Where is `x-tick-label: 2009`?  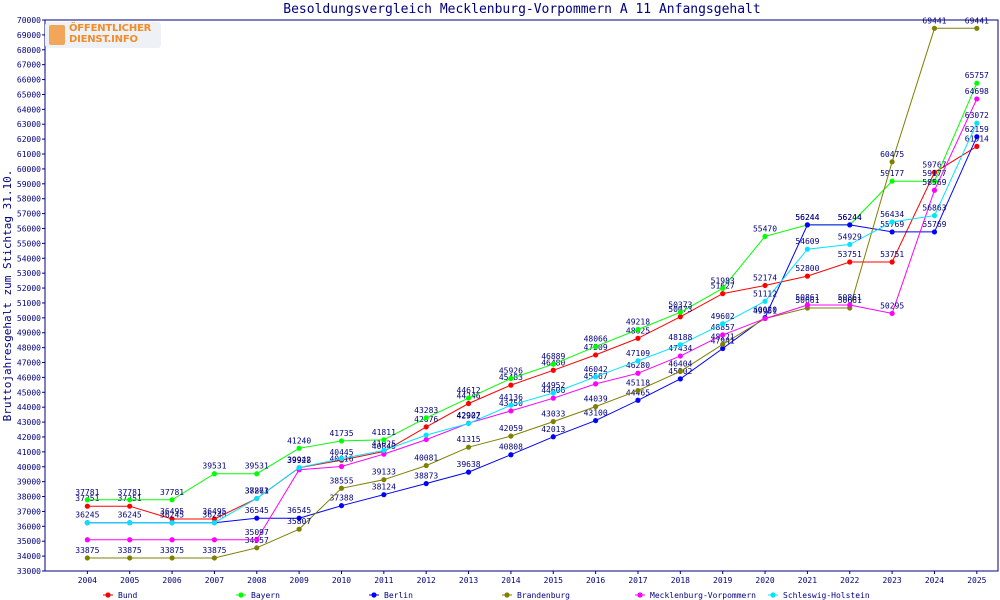 x-tick-label: 2009 is located at coordinates (299, 580).